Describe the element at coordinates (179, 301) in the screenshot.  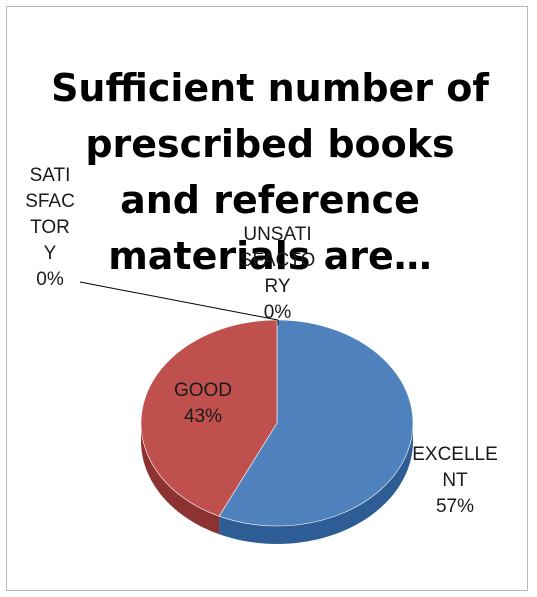
I see `leader-line-satisfactory` at that location.